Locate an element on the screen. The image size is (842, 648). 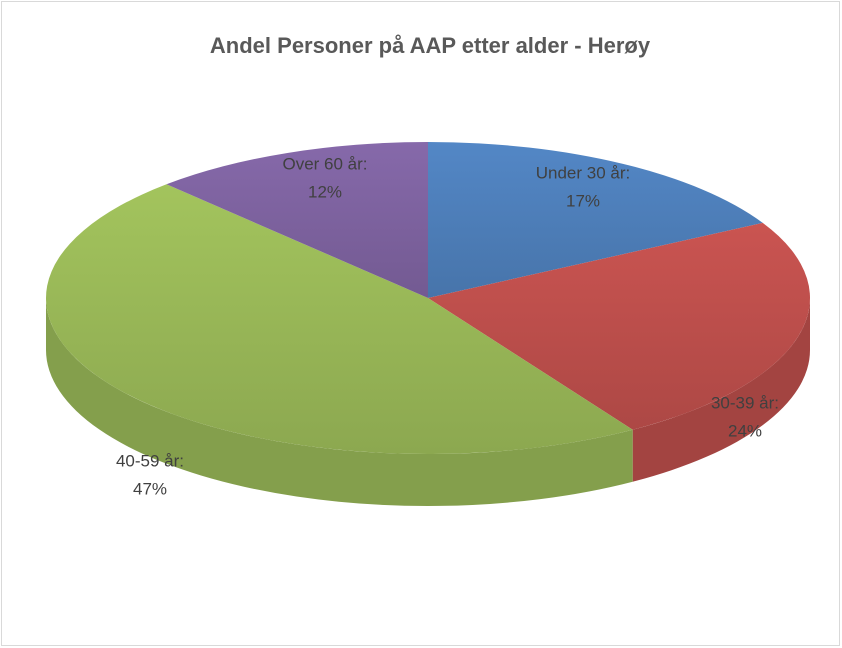
data-label-value: 12% is located at coordinates (325, 191).